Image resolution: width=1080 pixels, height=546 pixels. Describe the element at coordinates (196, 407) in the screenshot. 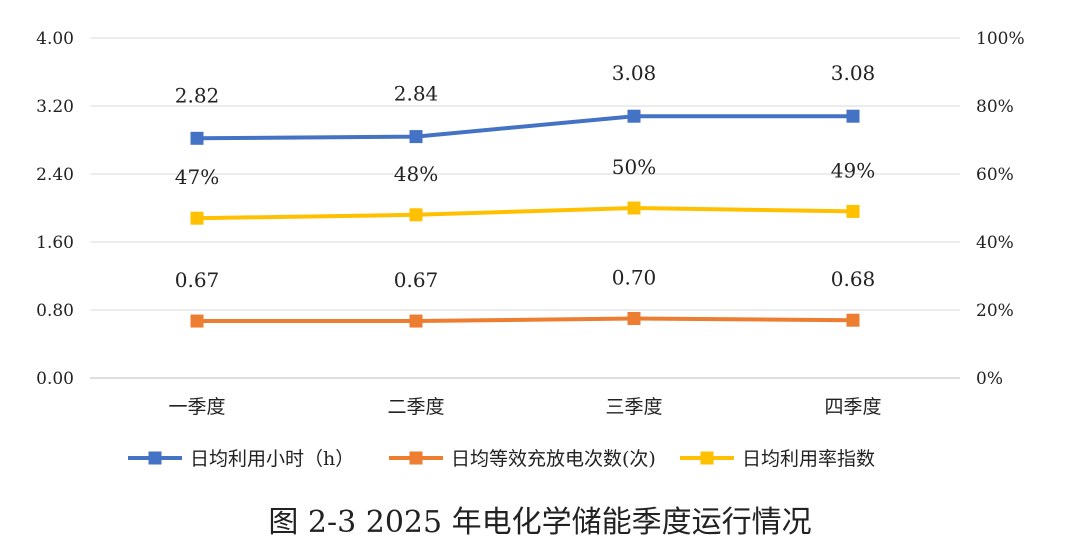

I see `category-label: 一季度` at that location.